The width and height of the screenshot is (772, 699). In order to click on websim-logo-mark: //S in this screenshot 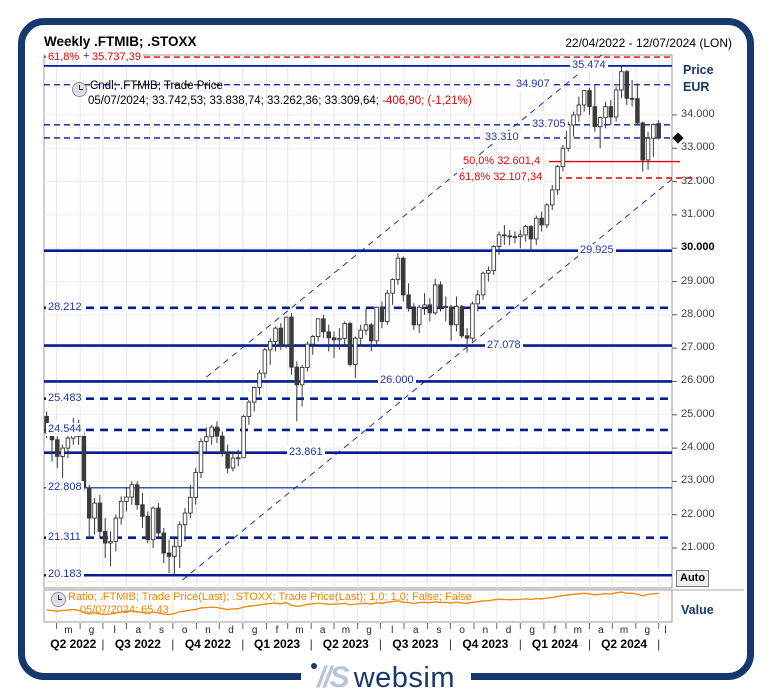, I will do `click(330, 678)`.